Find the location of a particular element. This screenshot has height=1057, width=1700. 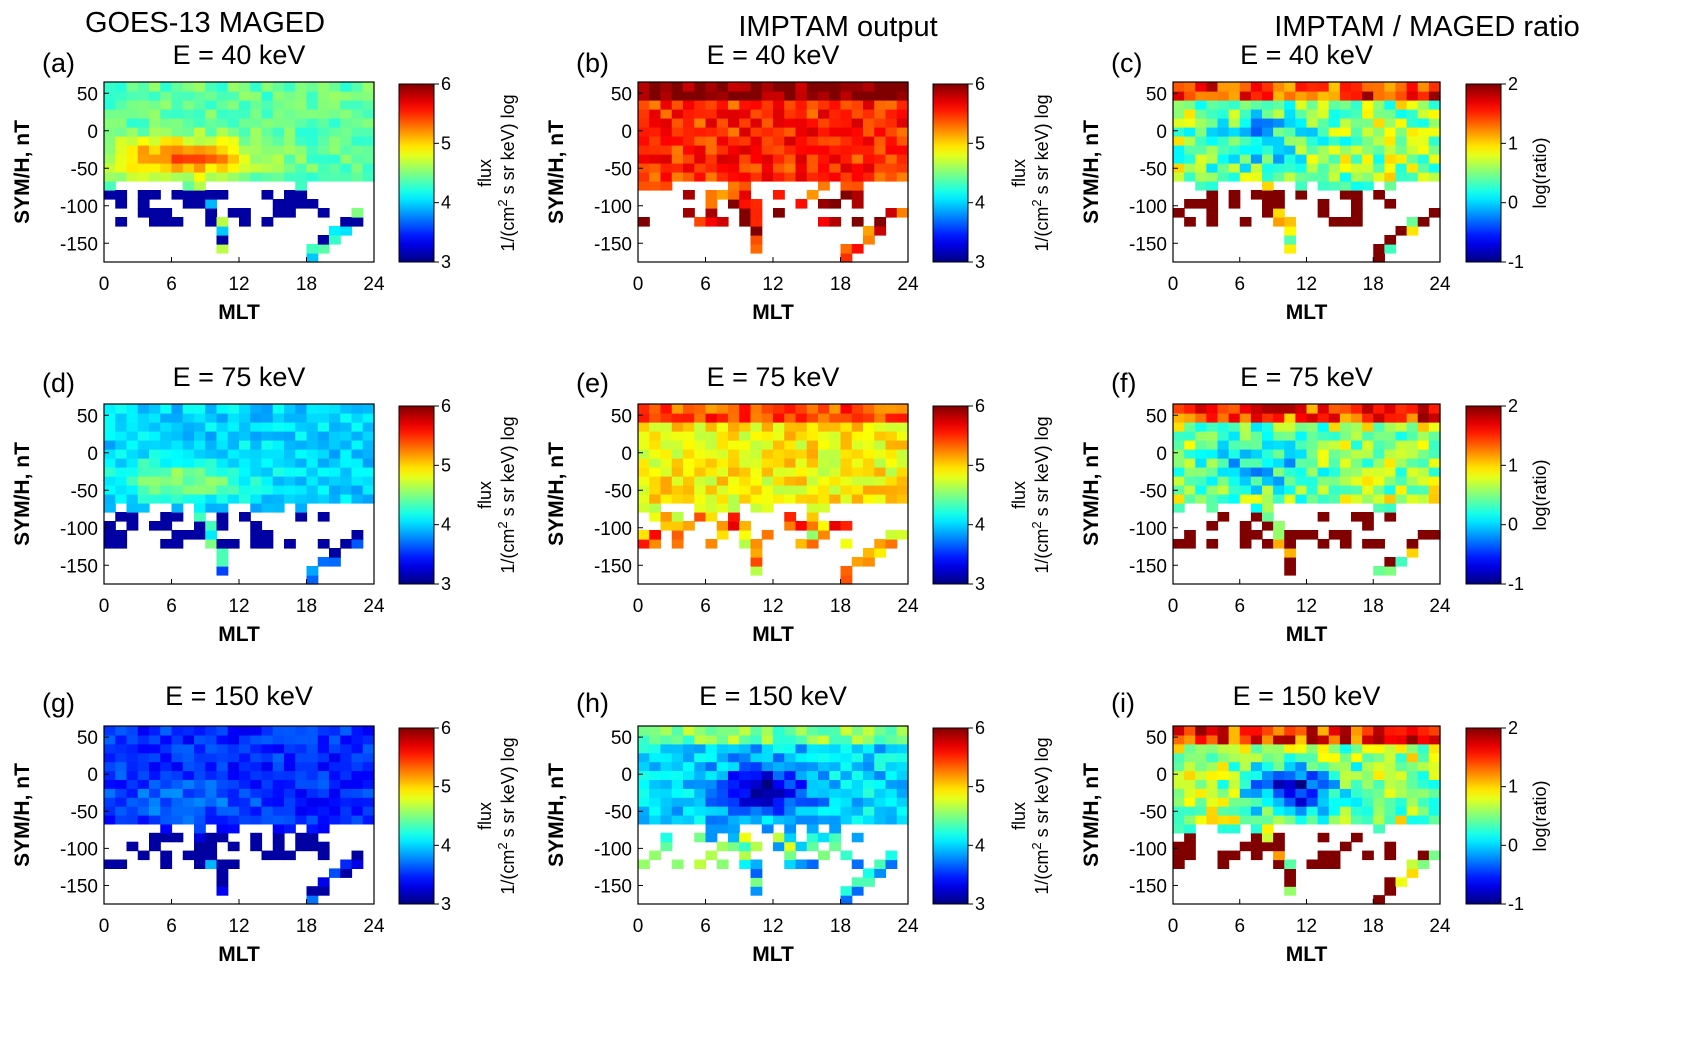

y-tick-label: 0 is located at coordinates (1161, 132).